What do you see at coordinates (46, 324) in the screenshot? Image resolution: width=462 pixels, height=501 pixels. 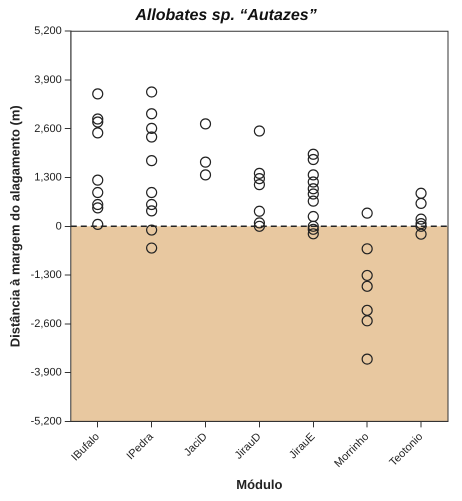 I see `y-tick-label: -2,600` at bounding box center [46, 324].